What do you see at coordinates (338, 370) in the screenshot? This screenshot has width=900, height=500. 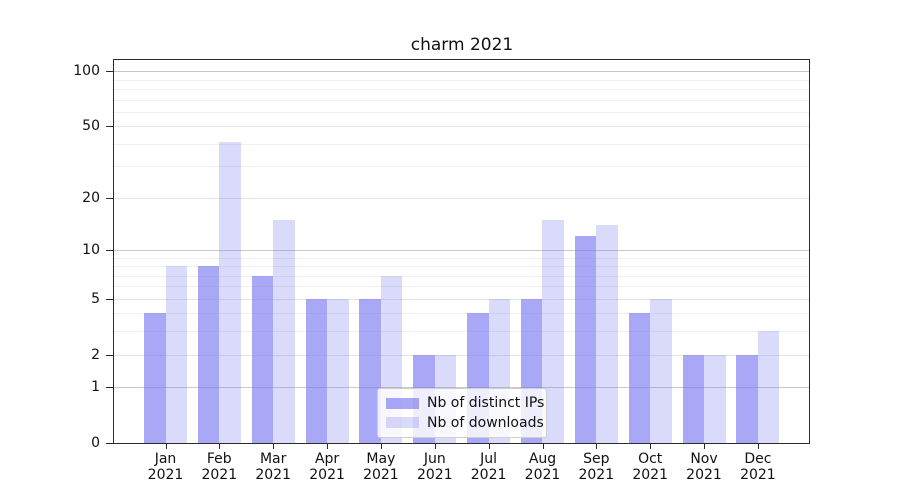 I see `bar-downloads-apr-2021` at bounding box center [338, 370].